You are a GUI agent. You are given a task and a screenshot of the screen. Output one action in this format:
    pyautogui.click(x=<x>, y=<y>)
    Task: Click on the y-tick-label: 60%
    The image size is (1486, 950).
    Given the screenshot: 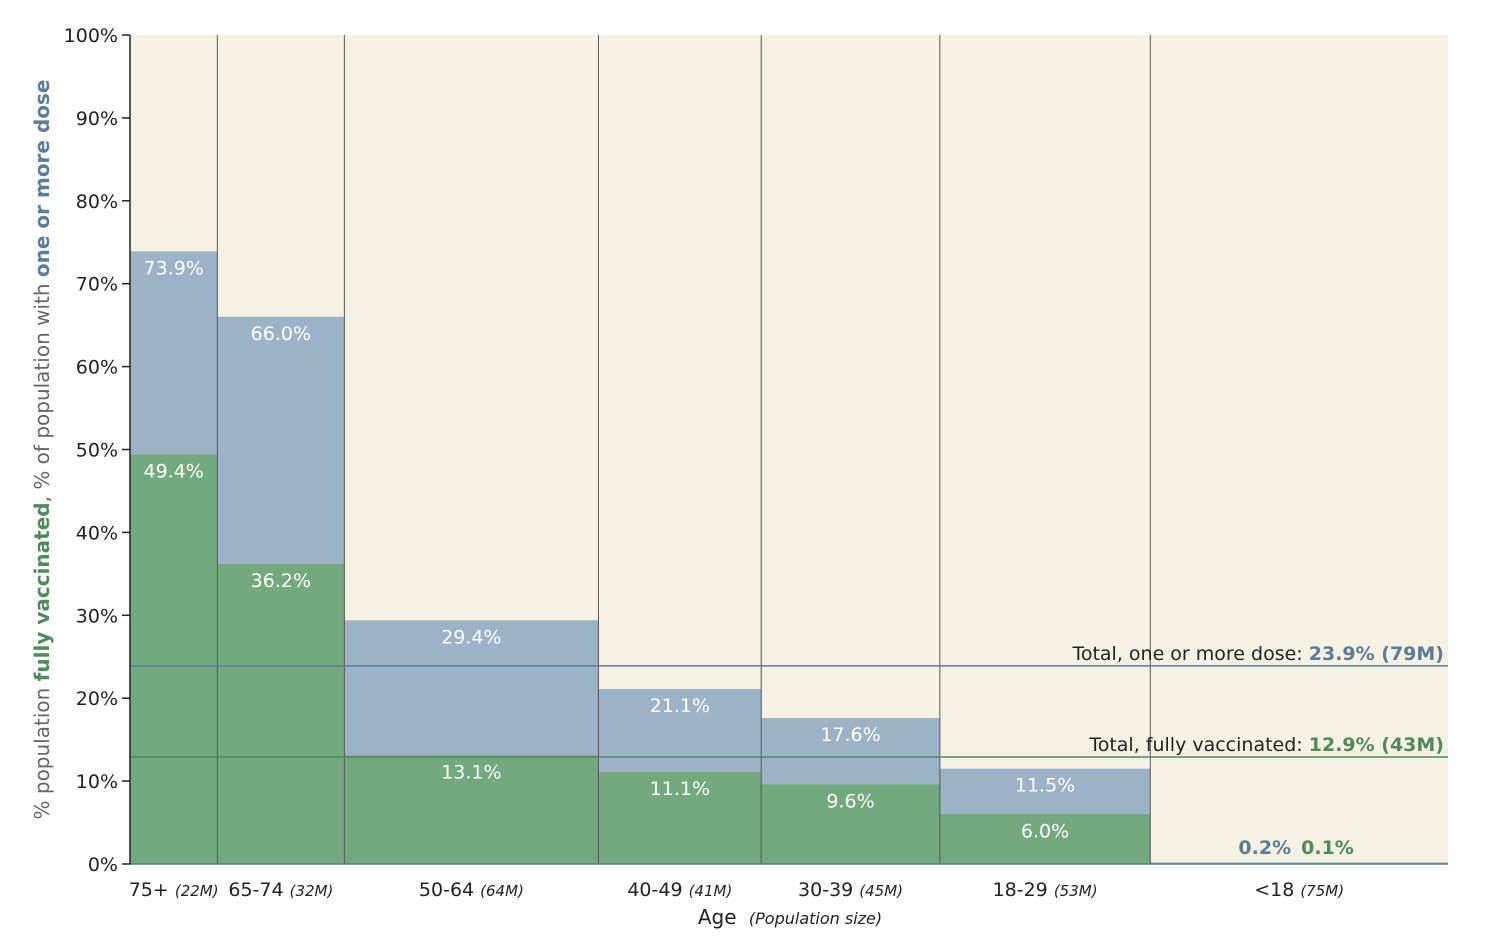 What is the action you would take?
    pyautogui.click(x=97, y=368)
    